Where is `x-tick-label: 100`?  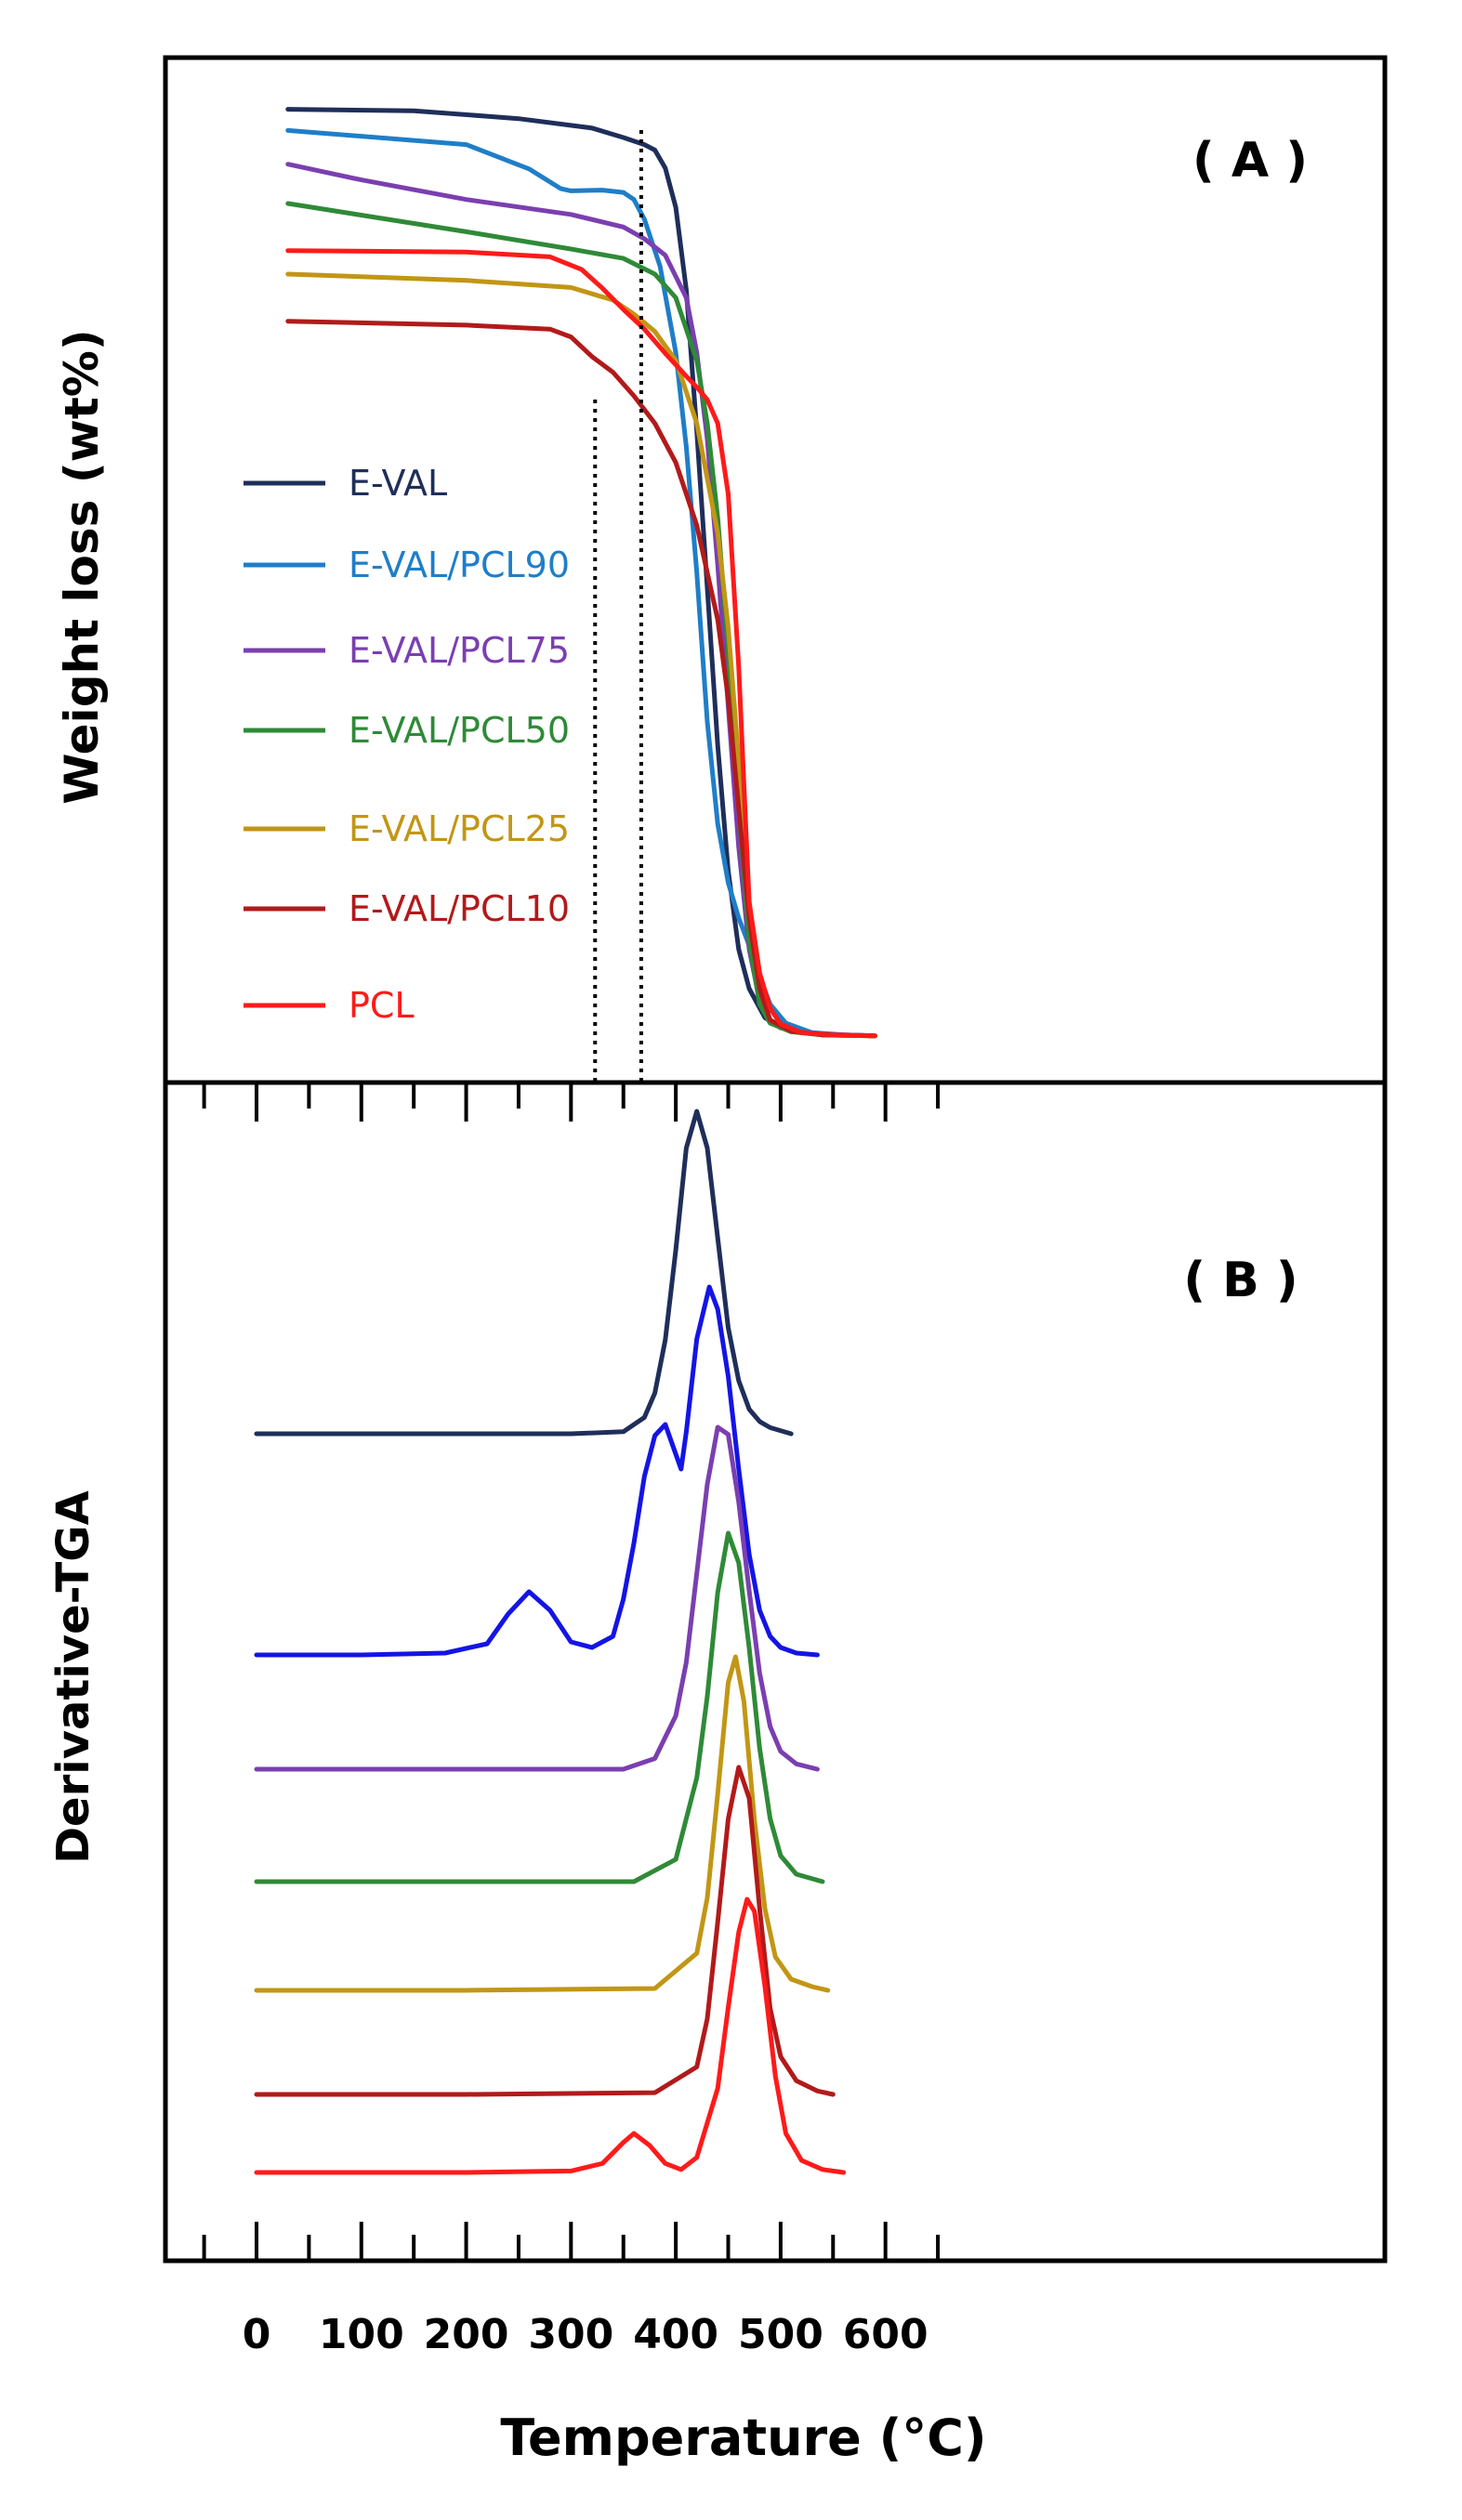
x-tick-label: 100 is located at coordinates (361, 2334).